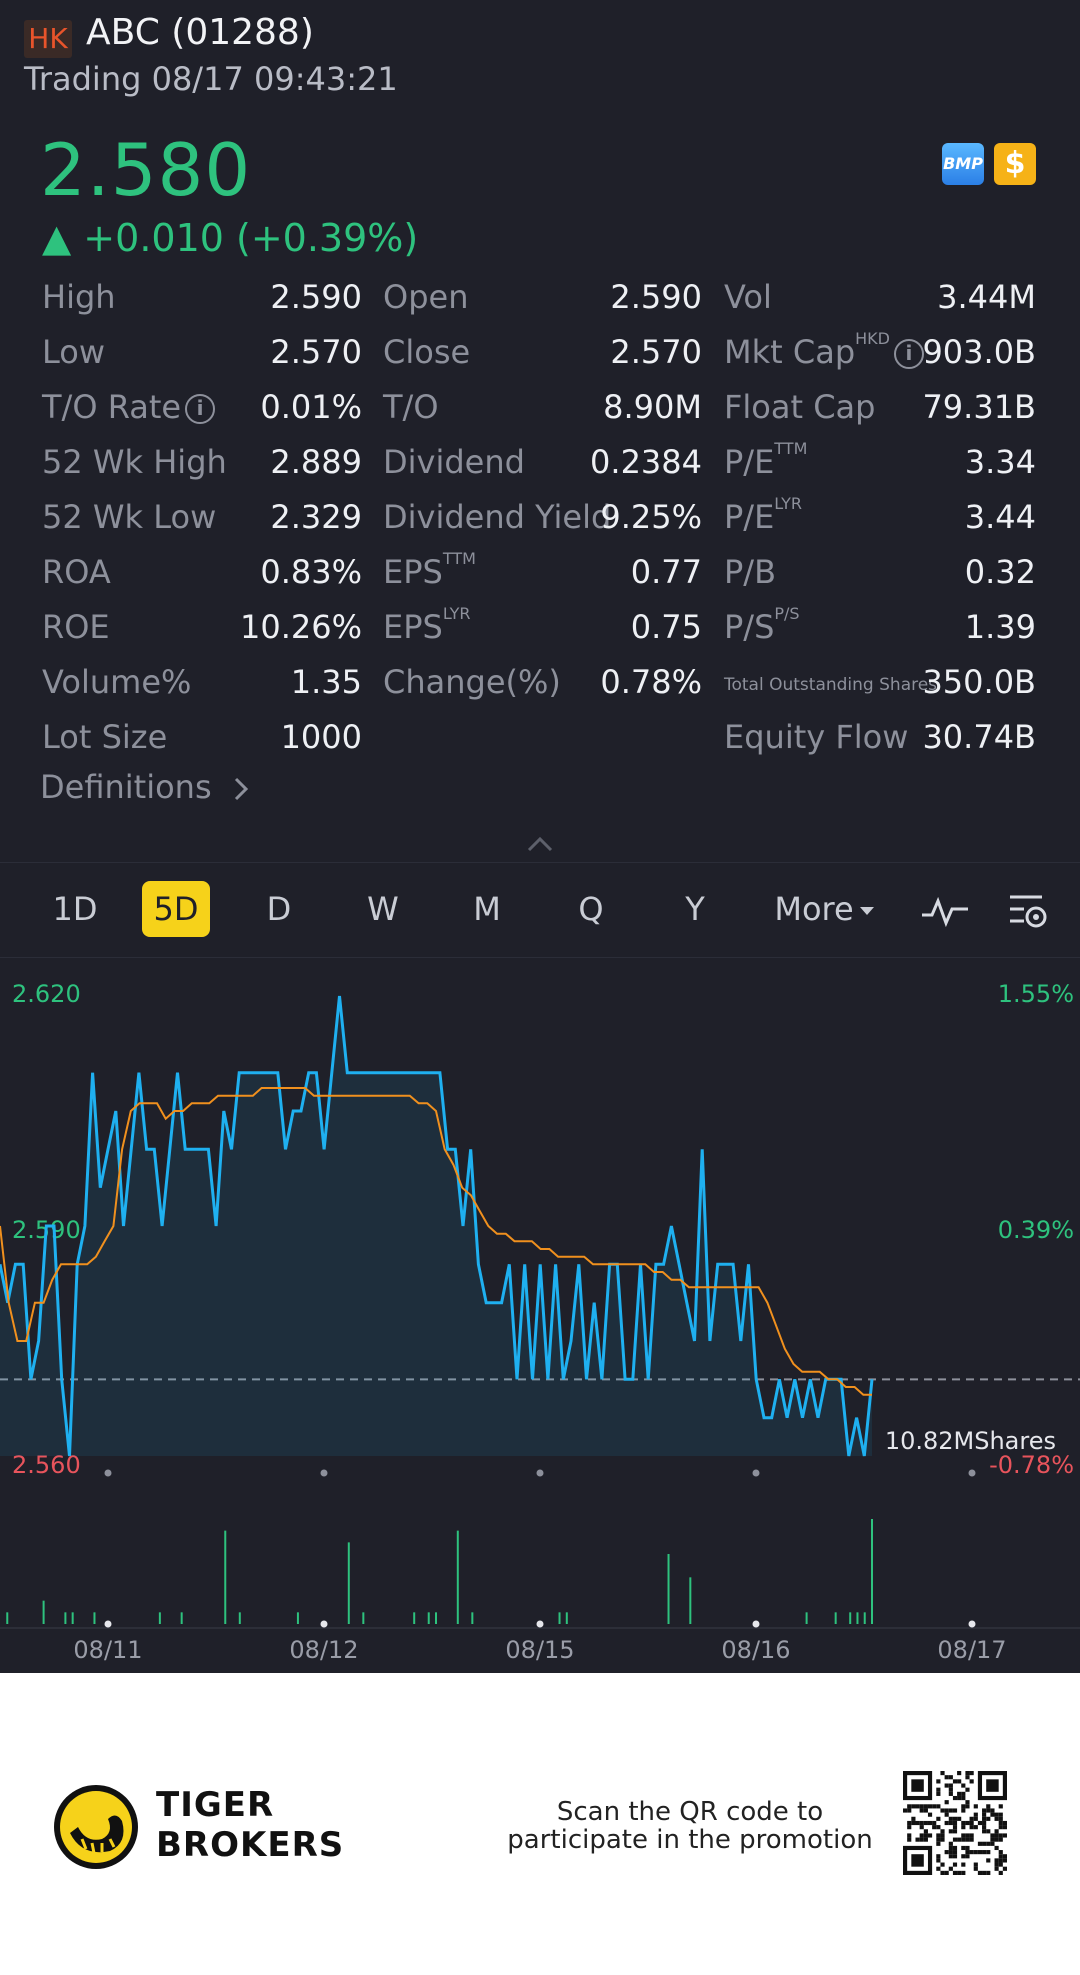  What do you see at coordinates (300, 627) in the screenshot?
I see `roe-value: 10.26%` at bounding box center [300, 627].